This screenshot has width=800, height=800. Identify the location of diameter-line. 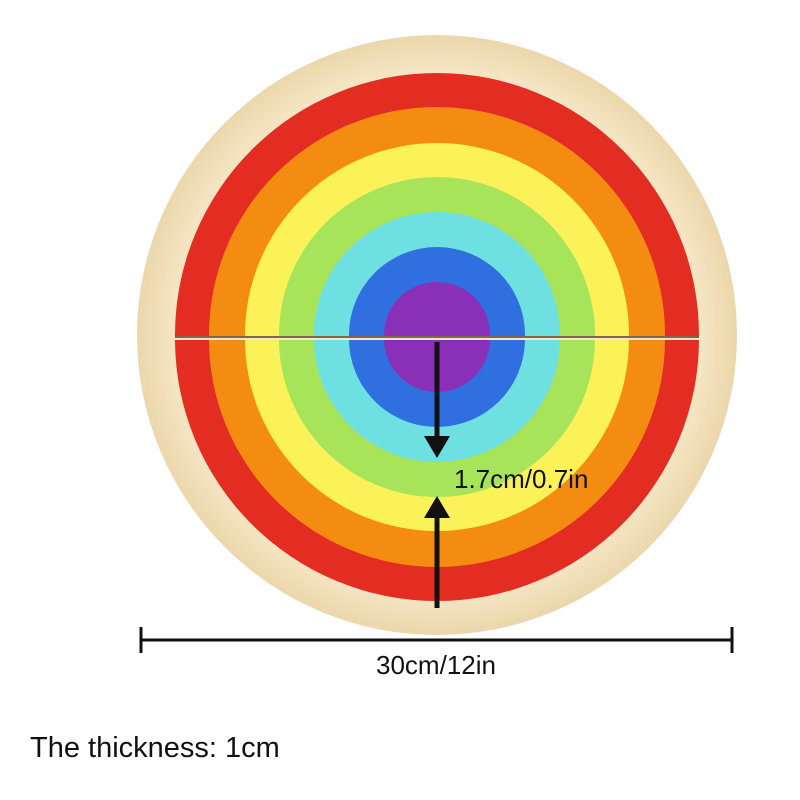
(436, 640).